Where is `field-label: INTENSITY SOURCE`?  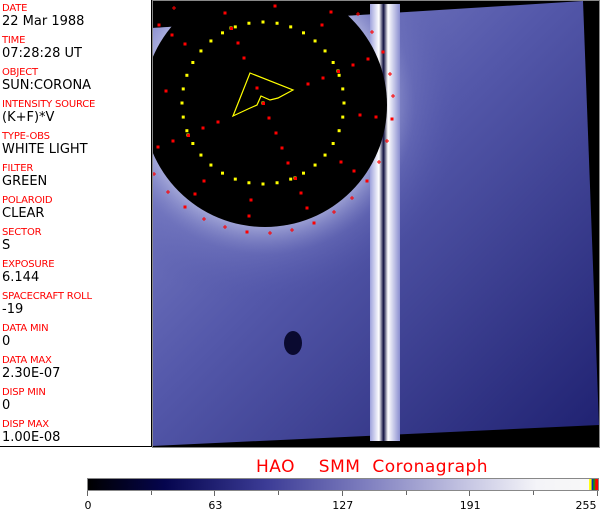 field-label: INTENSITY SOURCE is located at coordinates (49, 104).